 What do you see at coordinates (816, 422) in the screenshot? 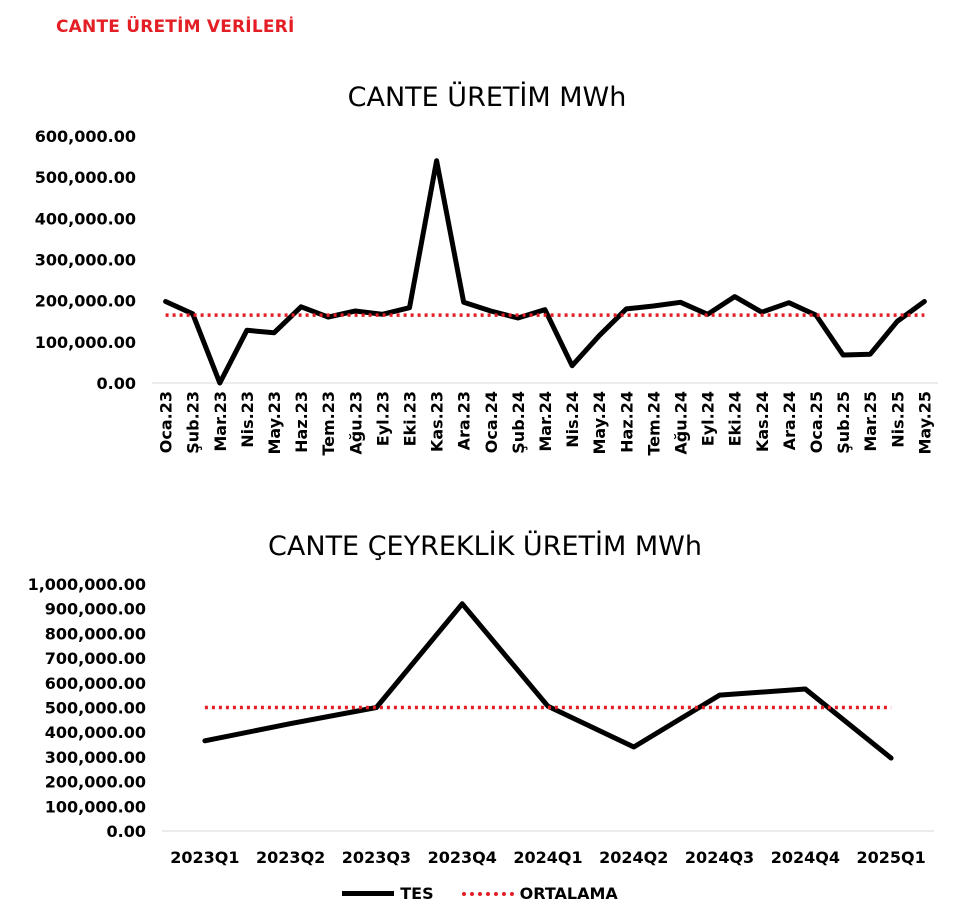
I see `x-tick-label: Oca.25` at bounding box center [816, 422].